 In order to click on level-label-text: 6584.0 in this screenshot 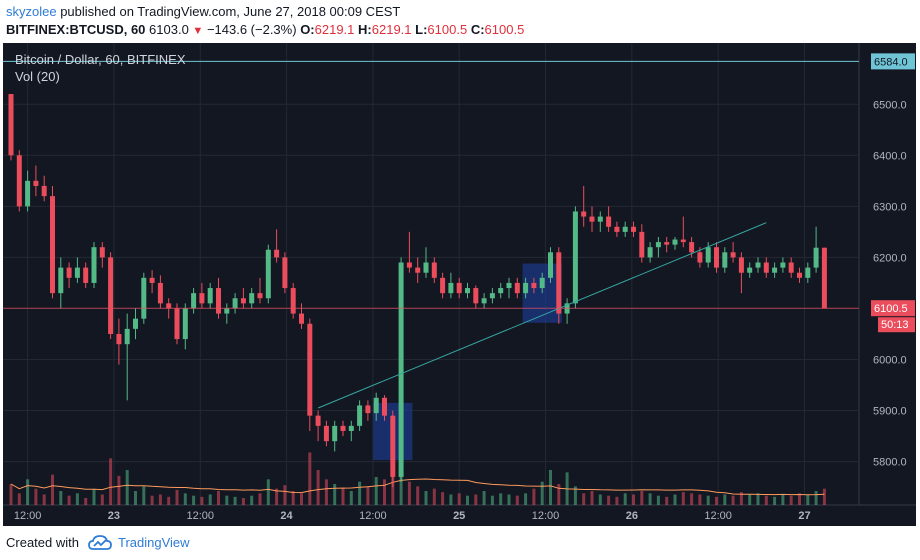, I will do `click(891, 62)`.